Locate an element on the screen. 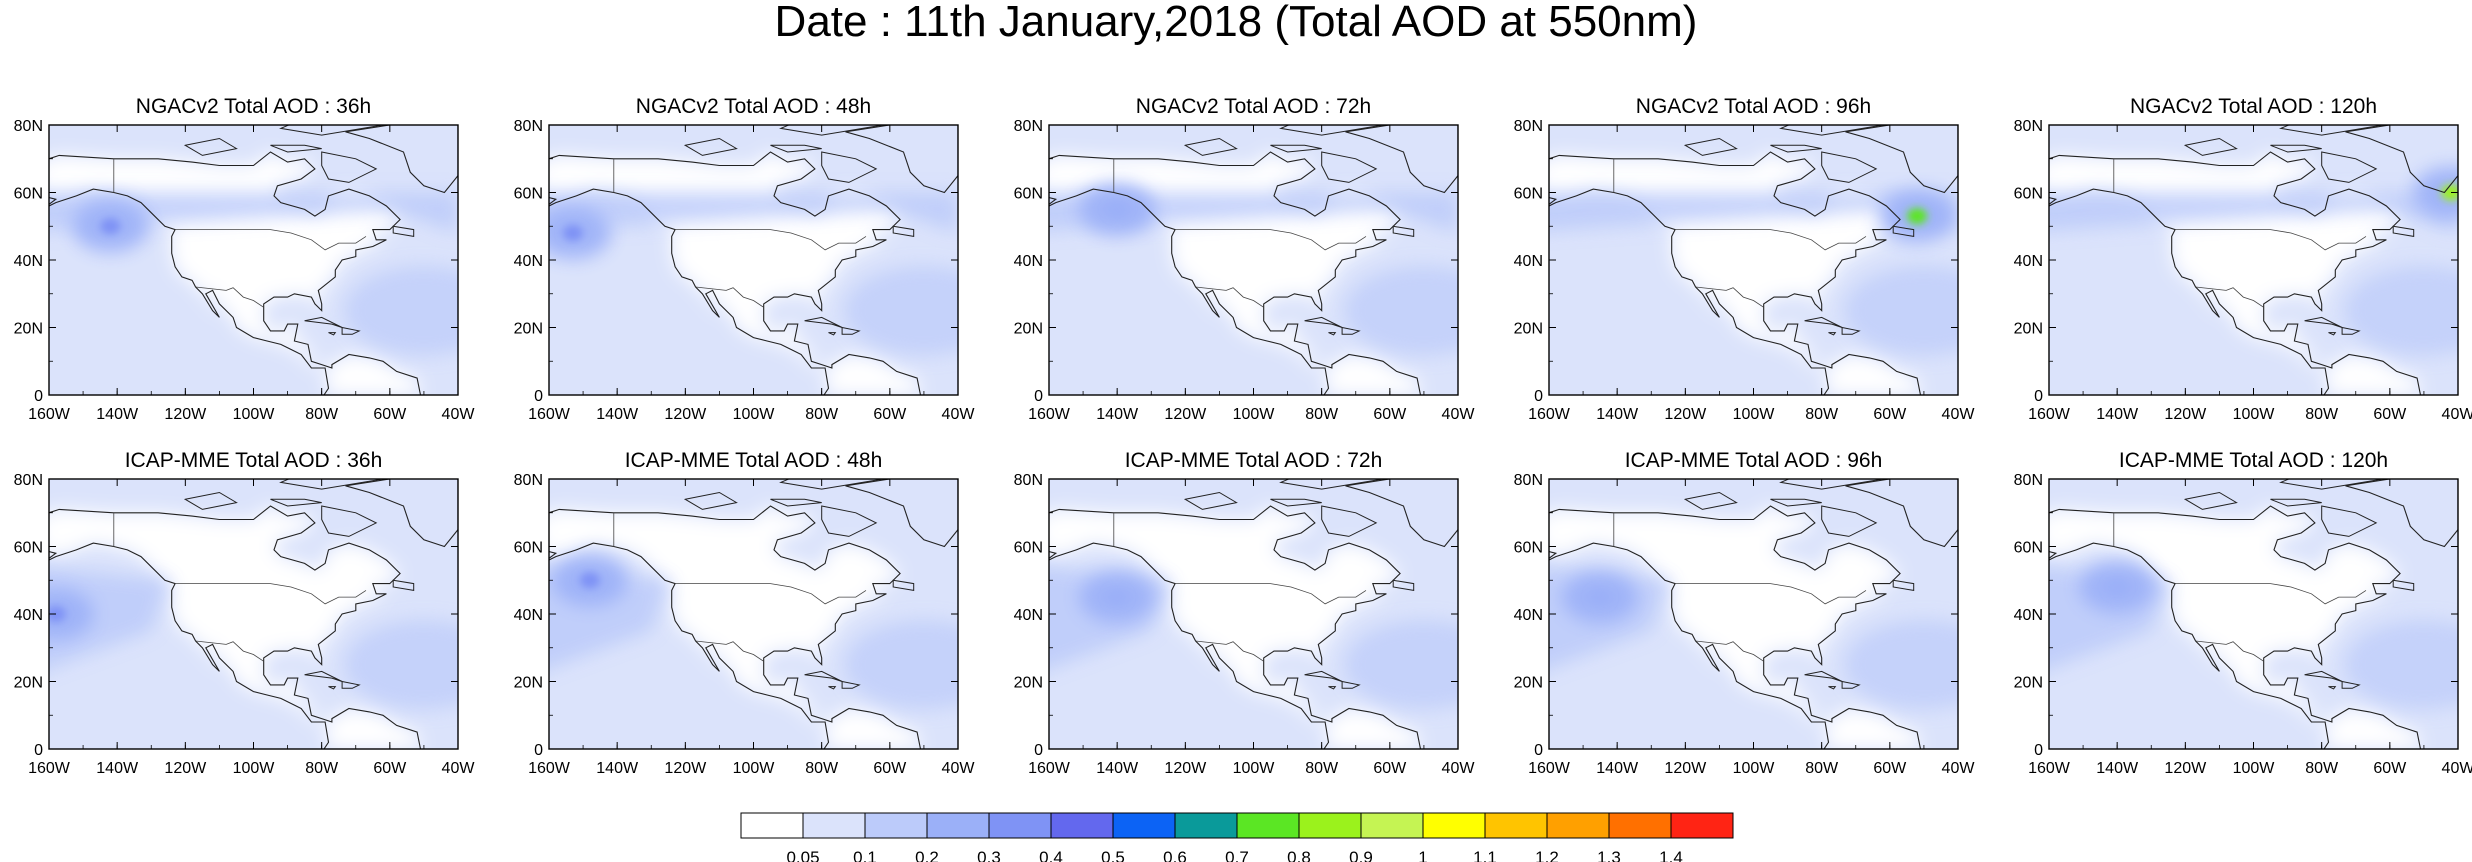  panel-title: ICAP-MME Total AOD : 36h is located at coordinates (254, 460).